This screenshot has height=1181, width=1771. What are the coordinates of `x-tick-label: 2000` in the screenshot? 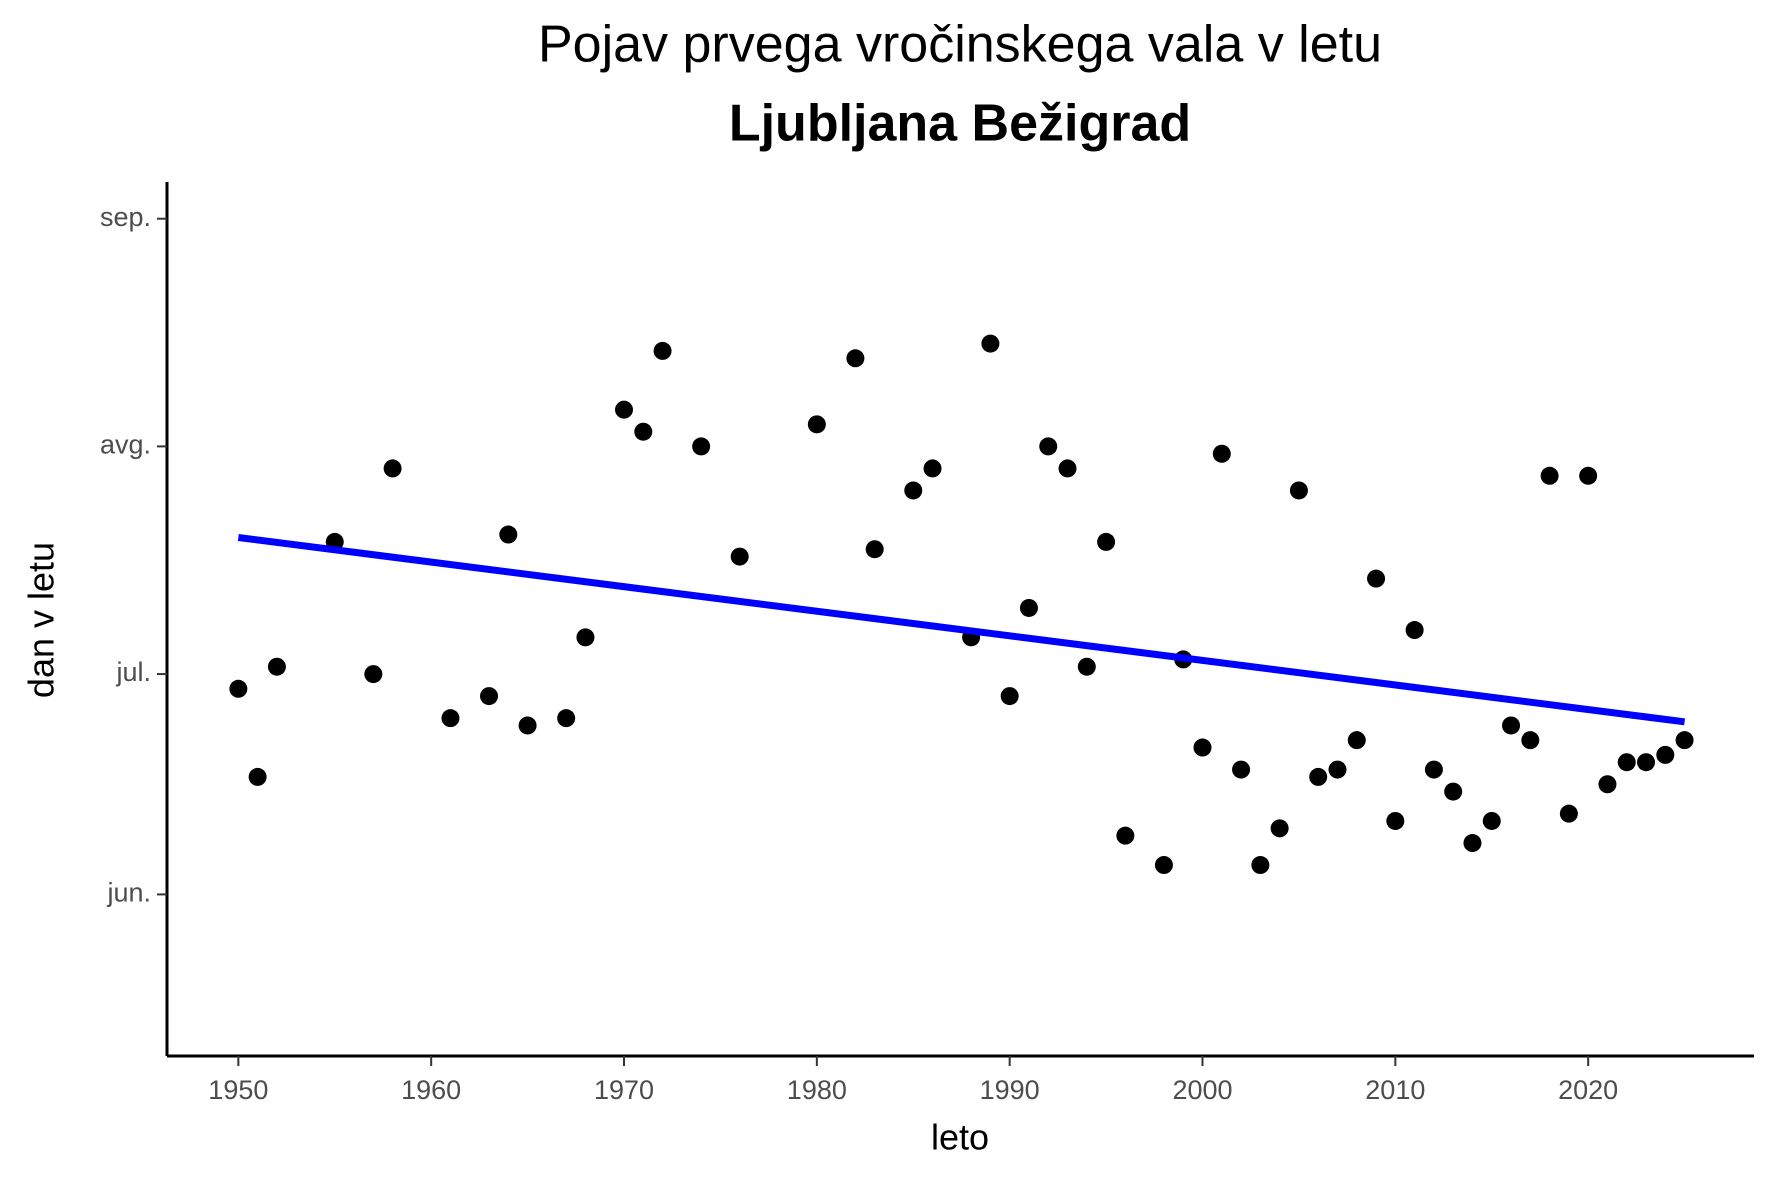 It's located at (1202, 1090).